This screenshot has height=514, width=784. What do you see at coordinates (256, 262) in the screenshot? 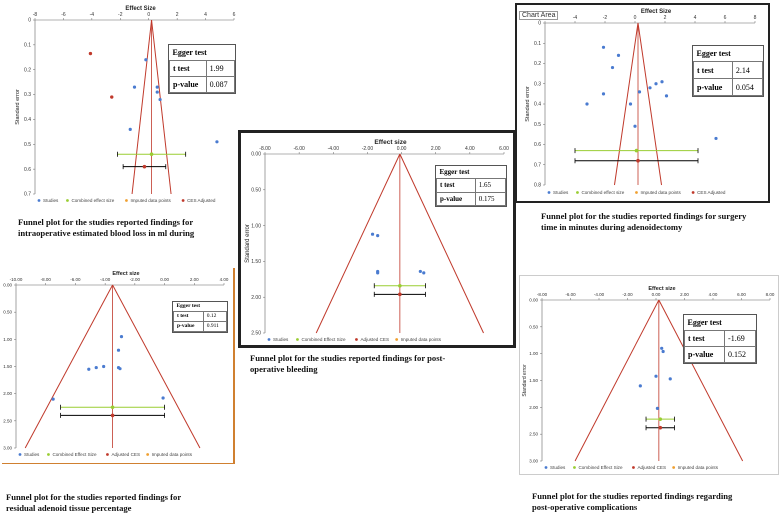
I see `y-tick-label: 1.50` at bounding box center [256, 262].